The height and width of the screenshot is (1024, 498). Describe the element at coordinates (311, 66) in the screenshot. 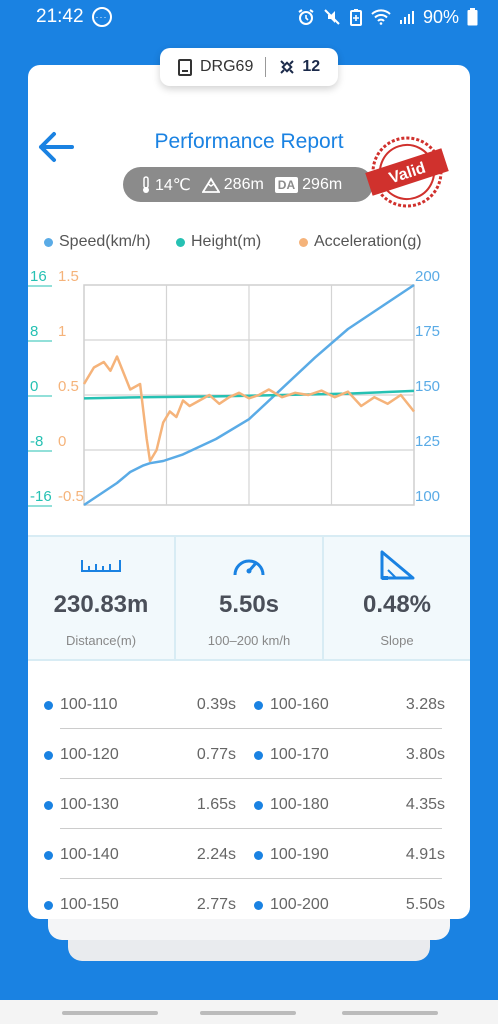

I see `satellite-count: 12` at that location.